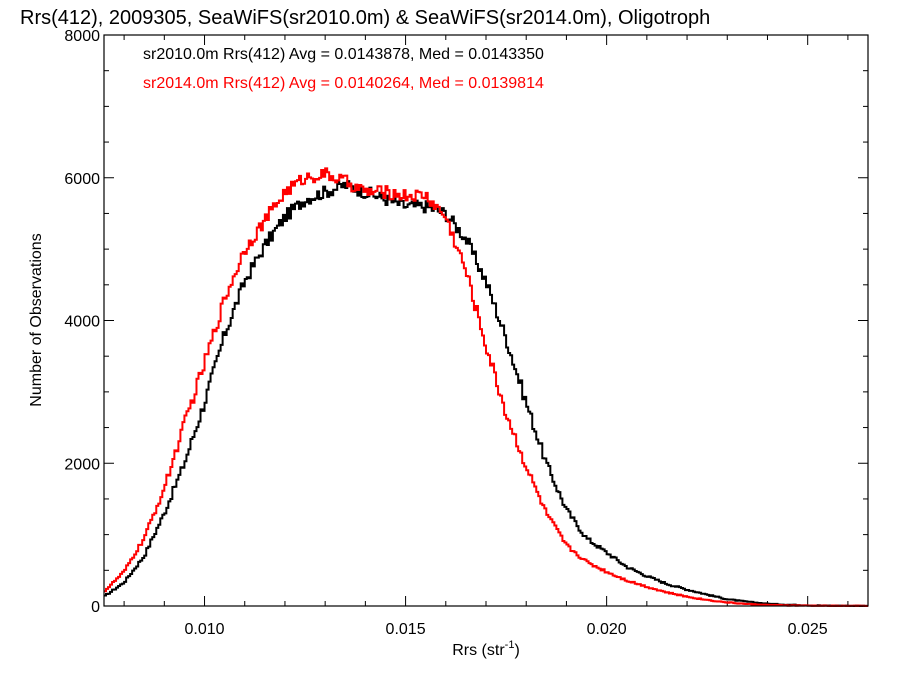  I want to click on y-axis-label: Number of Observations, so click(36, 319).